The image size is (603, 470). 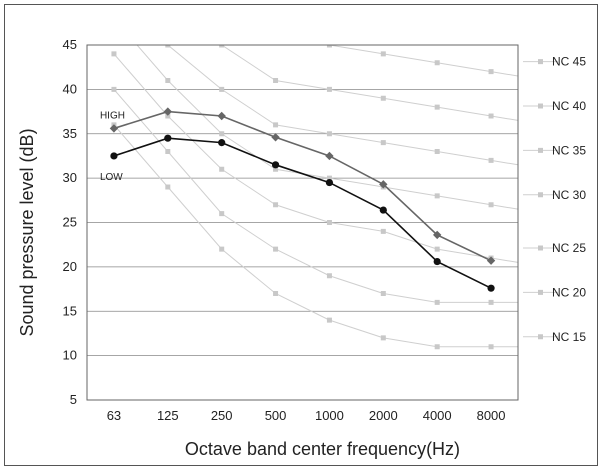 I want to click on xtick-63: 63, so click(x=114, y=415).